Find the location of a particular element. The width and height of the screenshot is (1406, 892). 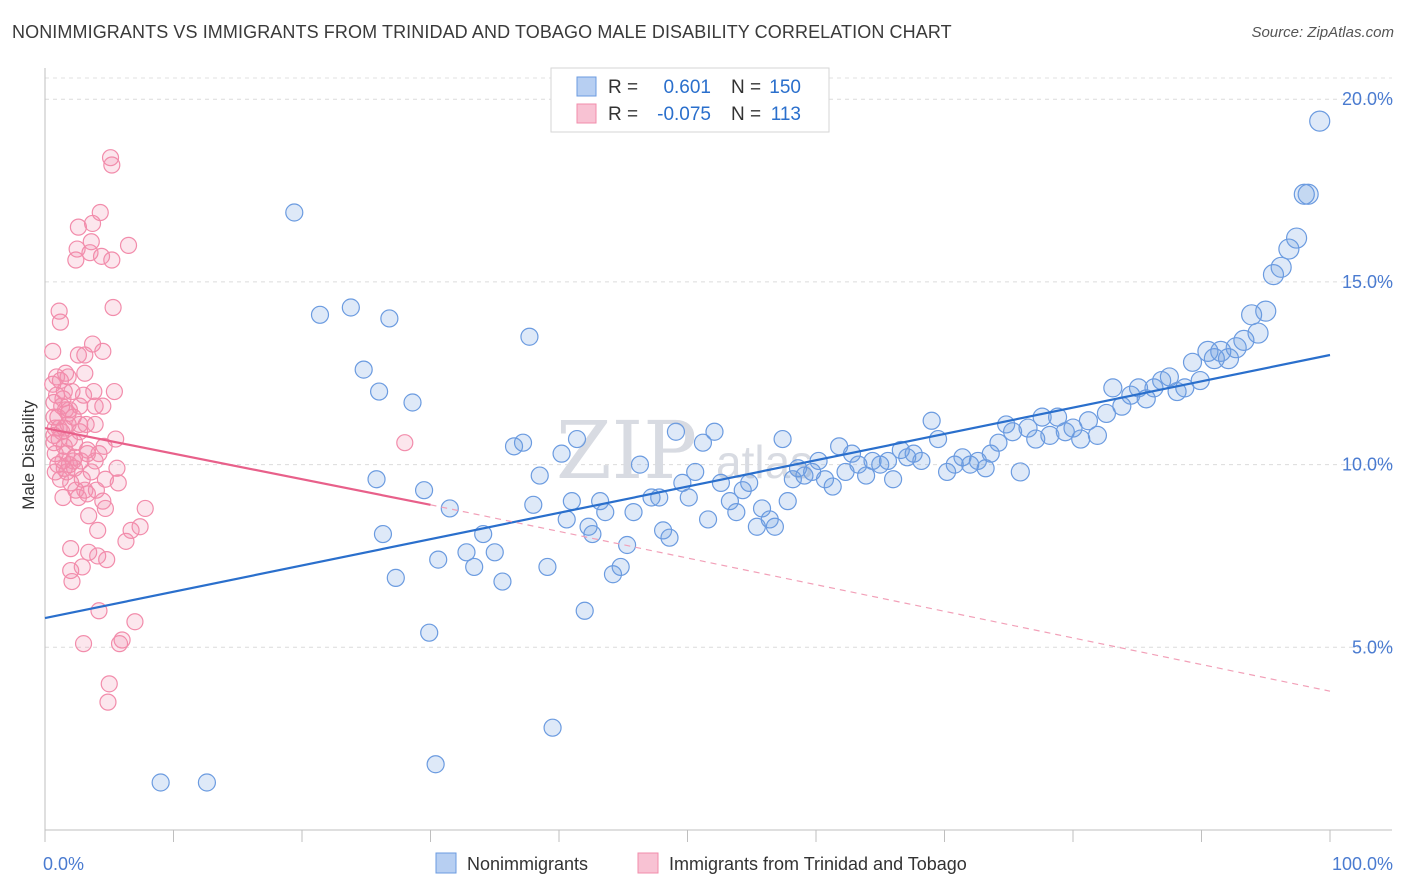

legend-n-label-1: N = is located at coordinates (746, 87).